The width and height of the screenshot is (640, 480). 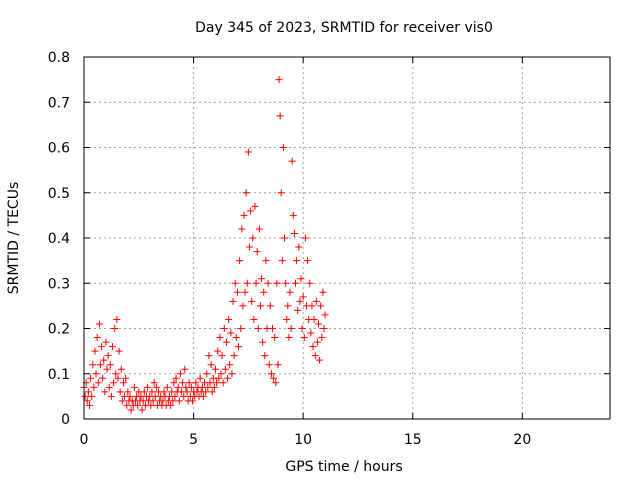 What do you see at coordinates (303, 440) in the screenshot?
I see `x-tick-label: 10` at bounding box center [303, 440].